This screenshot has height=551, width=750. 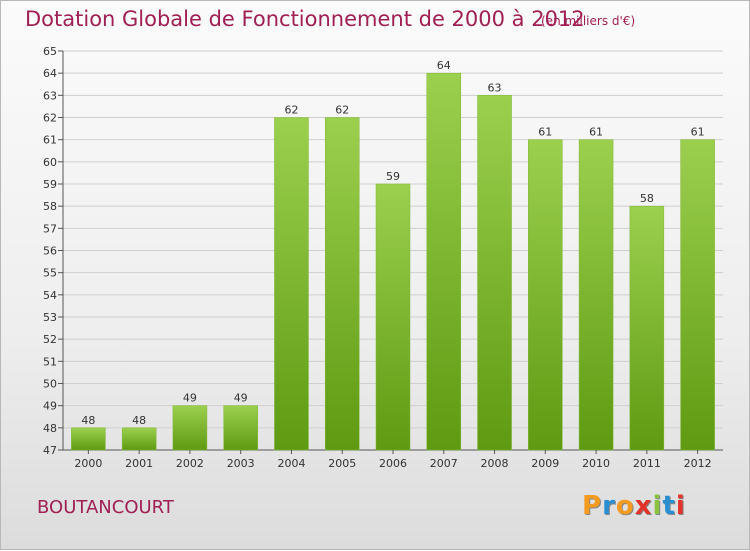 What do you see at coordinates (190, 463) in the screenshot?
I see `x-tick-label-2002: 2002` at bounding box center [190, 463].